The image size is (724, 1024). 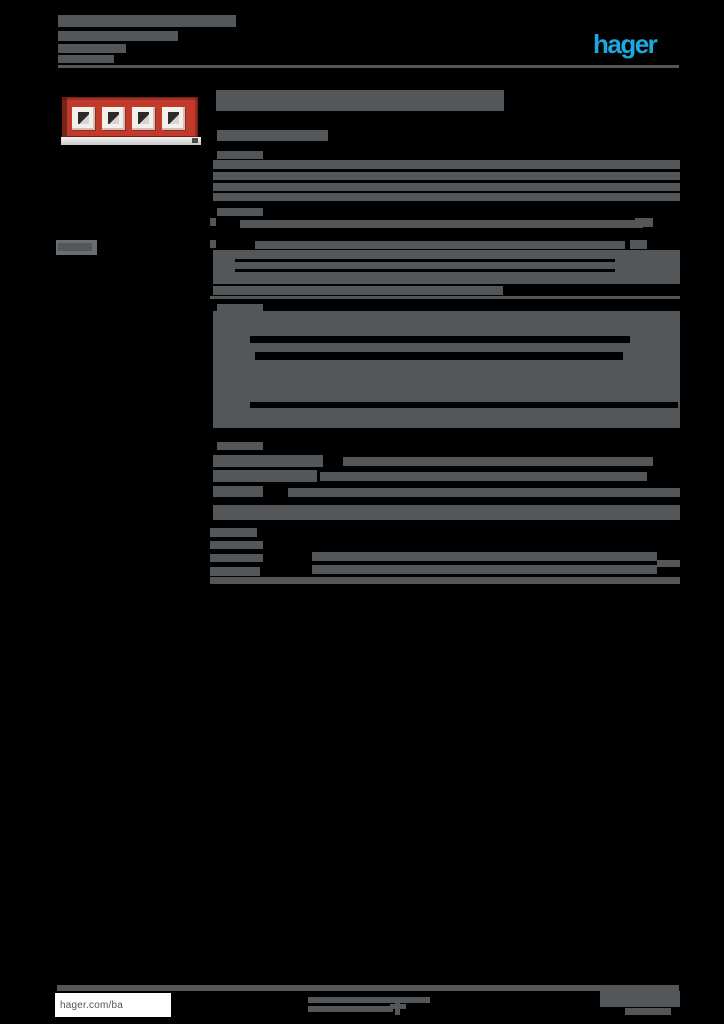 I want to click on footer-divider-bar, so click(x=368, y=988).